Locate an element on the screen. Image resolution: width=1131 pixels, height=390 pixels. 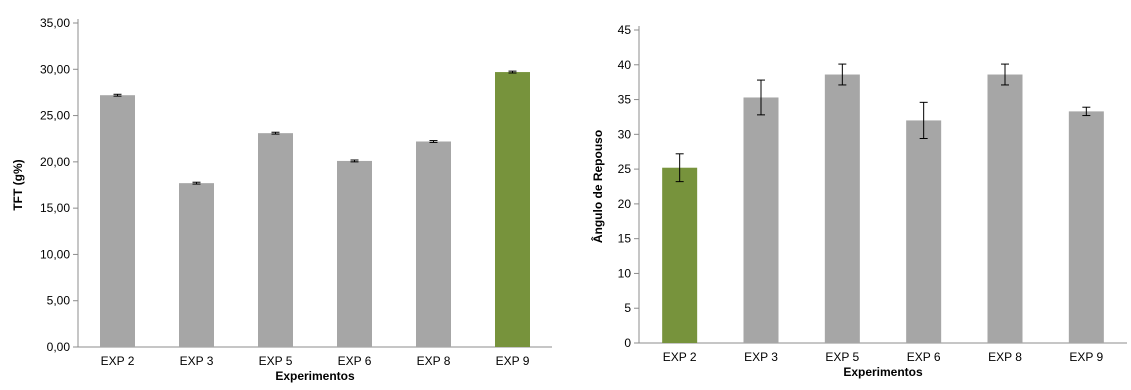
y-tick-label: 0 is located at coordinates (627, 343).